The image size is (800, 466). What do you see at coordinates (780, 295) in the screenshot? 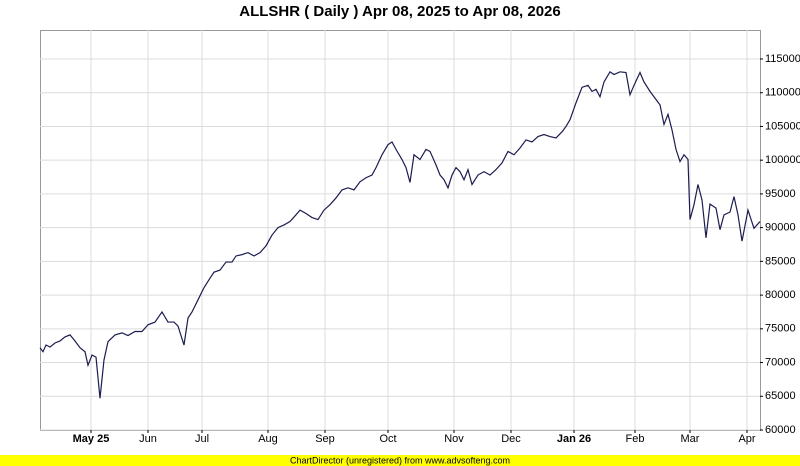
I see `y-tick-label: 80000` at bounding box center [780, 295].